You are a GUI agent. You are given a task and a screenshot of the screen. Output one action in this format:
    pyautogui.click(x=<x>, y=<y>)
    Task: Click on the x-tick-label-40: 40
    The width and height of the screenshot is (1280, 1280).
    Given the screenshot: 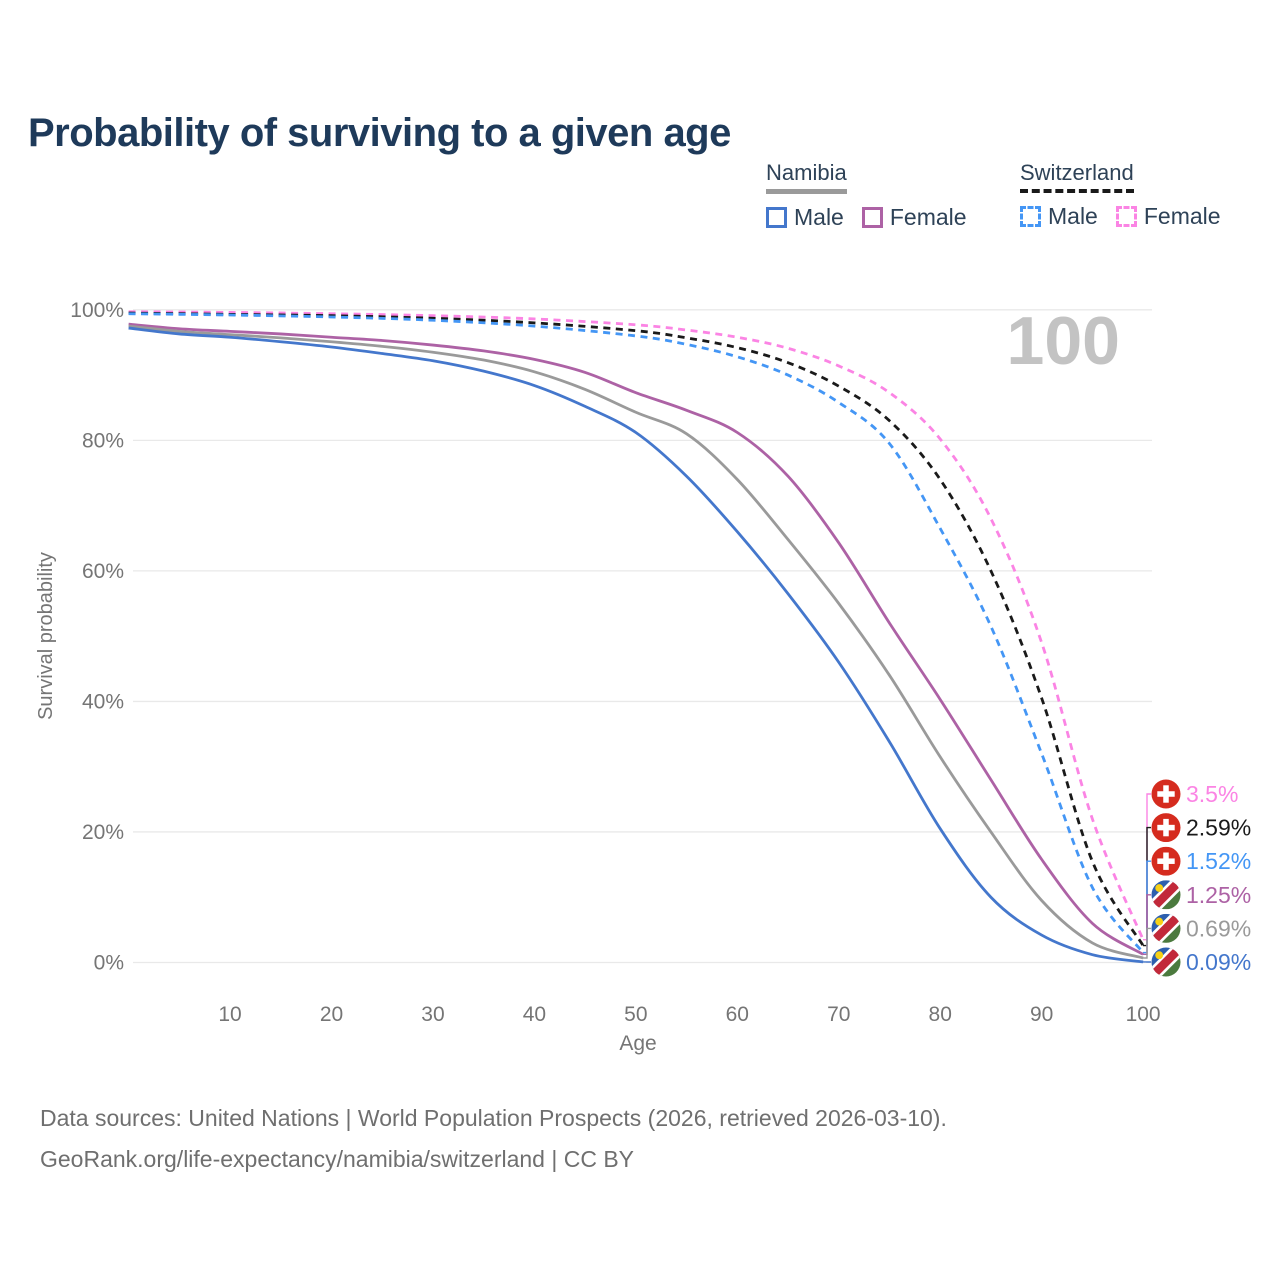 What is the action you would take?
    pyautogui.click(x=534, y=1014)
    